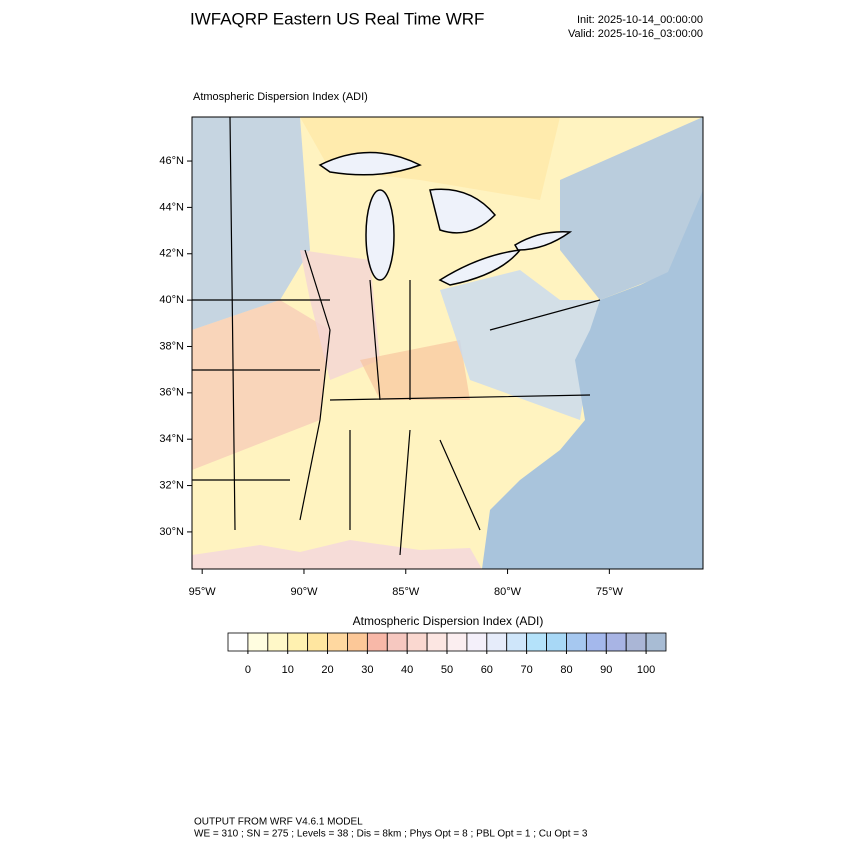 The height and width of the screenshot is (850, 850). I want to click on lon-tick-label: 75°W, so click(610, 592).